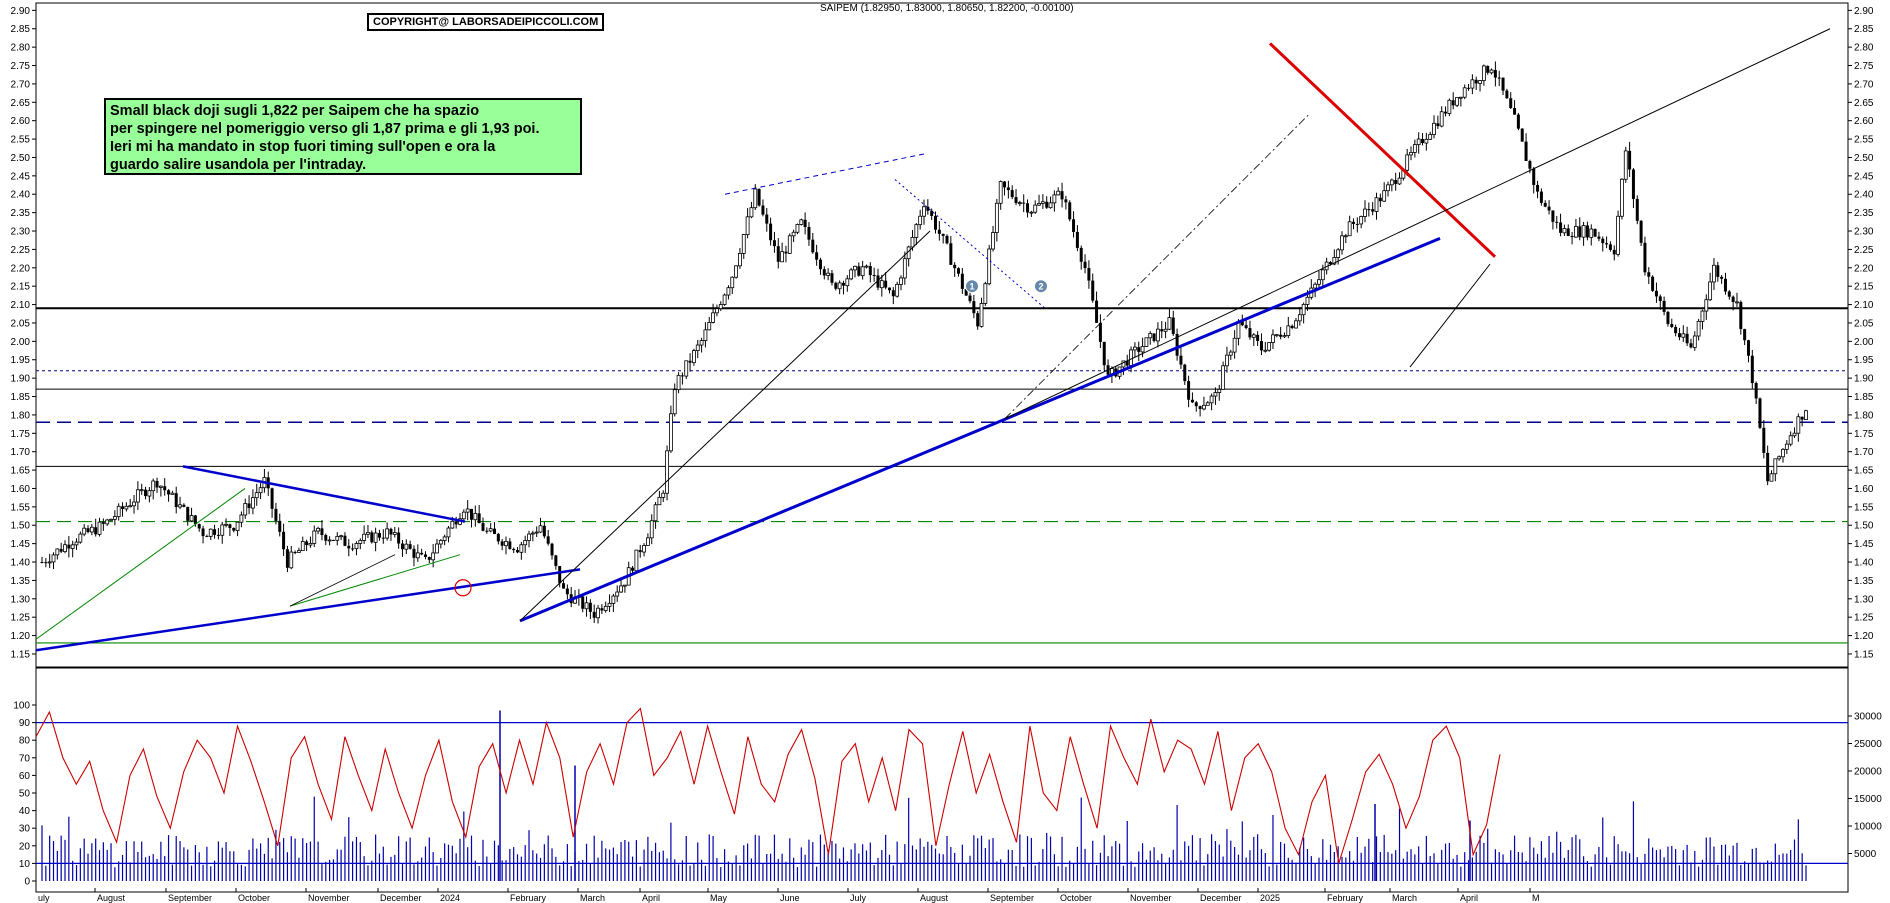 This screenshot has width=1890, height=903. Describe the element at coordinates (450, 898) in the screenshot. I see `x-tick-label: 2024` at that location.